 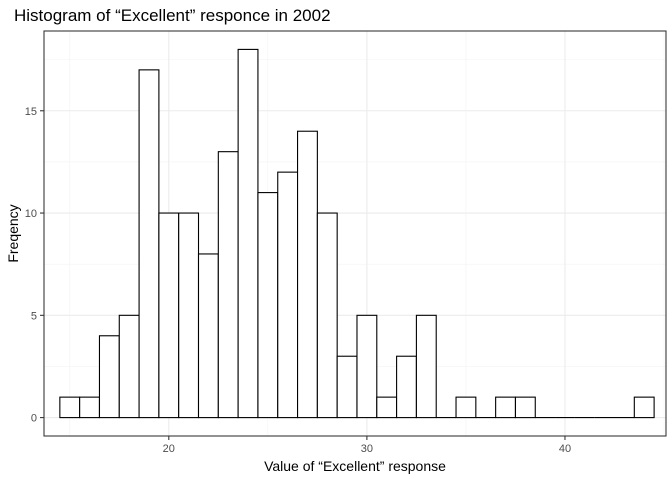 What do you see at coordinates (355, 466) in the screenshot?
I see `x-axis-label: Value of “Excellent” response` at bounding box center [355, 466].